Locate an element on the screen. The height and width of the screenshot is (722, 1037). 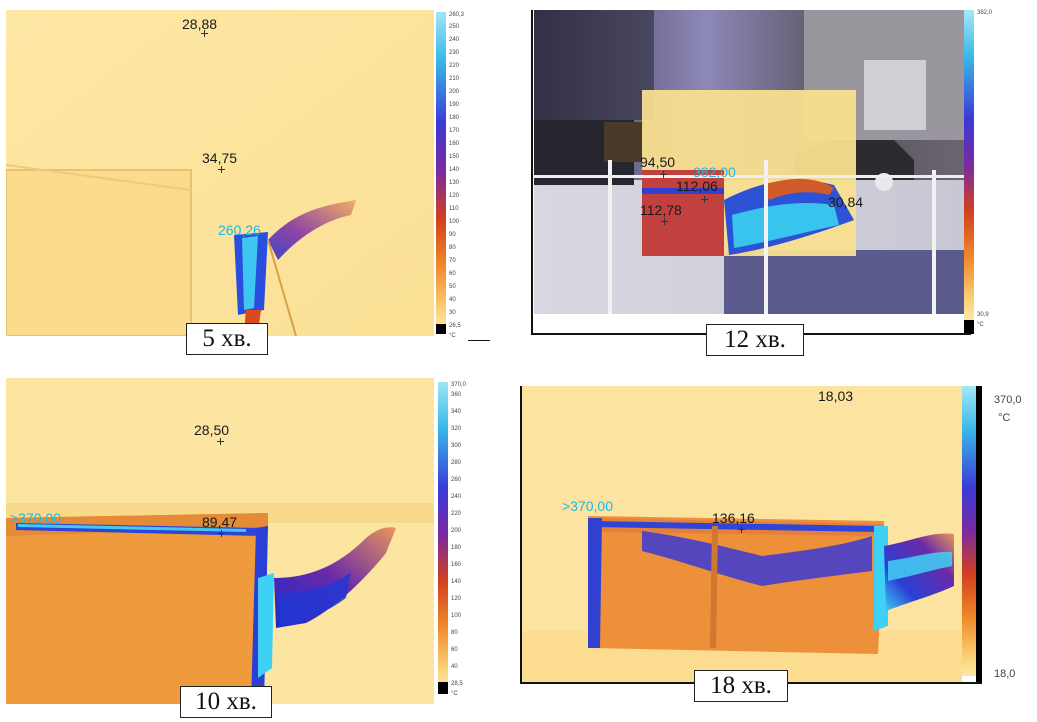
temperature-scale: 382,0 30,9 °C is located at coordinates (996, 175).